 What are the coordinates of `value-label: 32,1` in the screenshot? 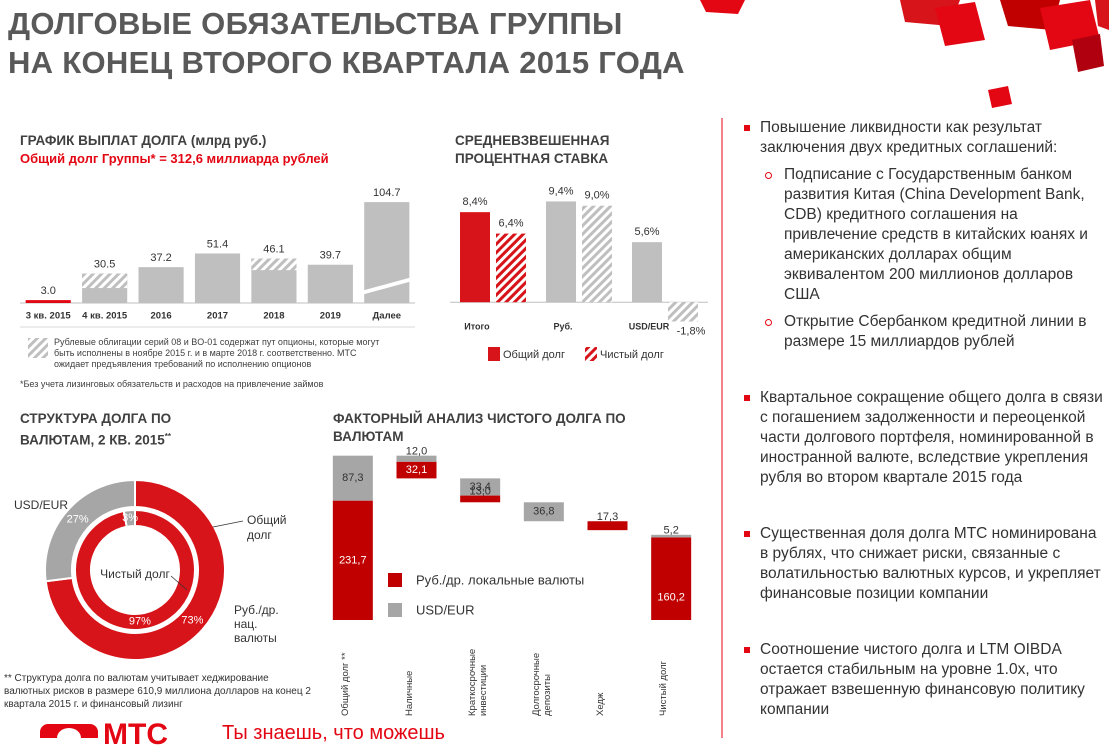 It's located at (416, 470).